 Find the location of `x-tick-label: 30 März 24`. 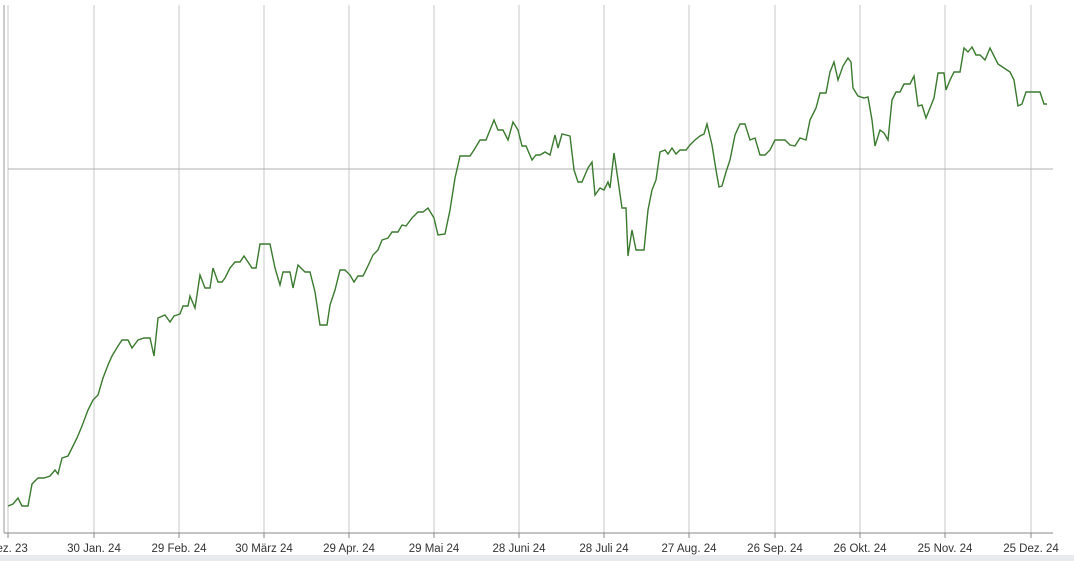

x-tick-label: 30 März 24 is located at coordinates (264, 549).